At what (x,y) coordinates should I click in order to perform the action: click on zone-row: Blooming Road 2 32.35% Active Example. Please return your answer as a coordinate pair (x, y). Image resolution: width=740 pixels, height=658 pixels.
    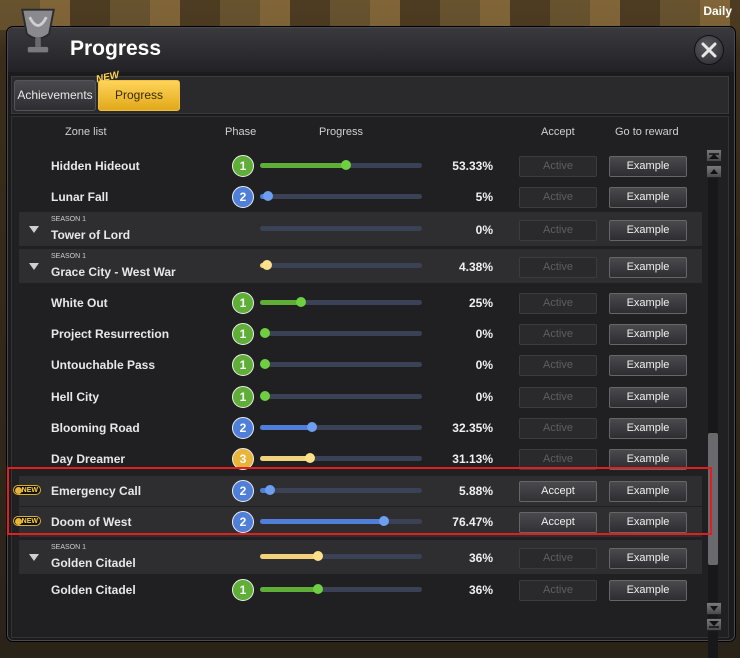
    Looking at the image, I should click on (360, 428).